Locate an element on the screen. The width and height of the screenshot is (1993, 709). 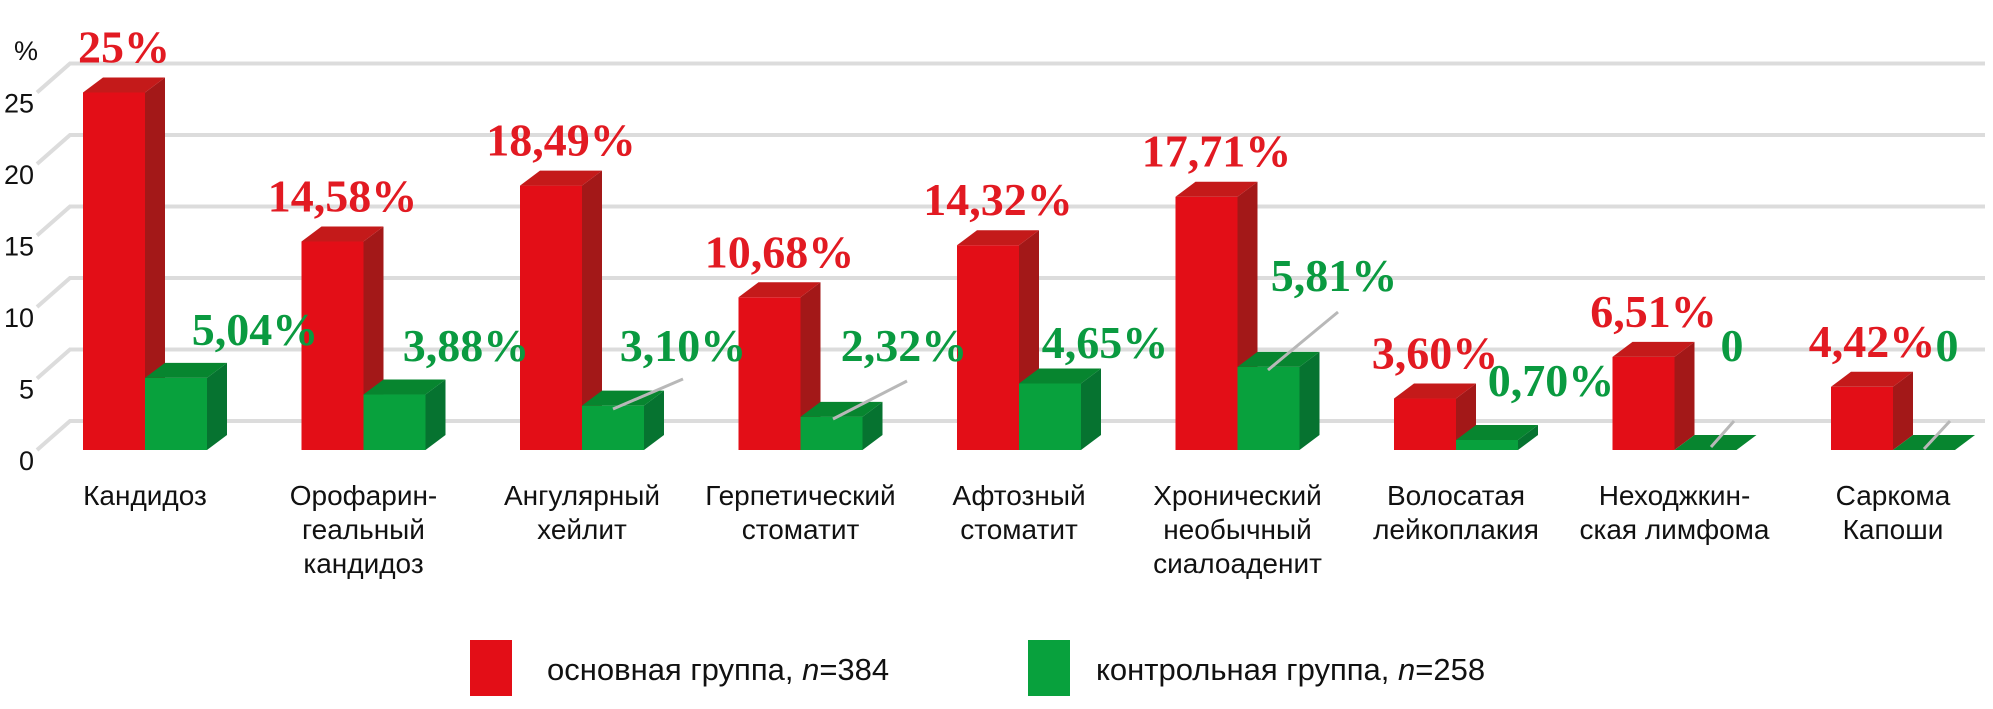
category-label-line: Хронический is located at coordinates (1237, 495).